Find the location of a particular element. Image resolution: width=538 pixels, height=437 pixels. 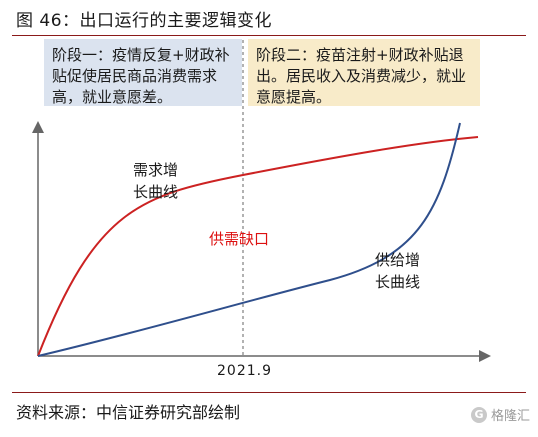

supply-curve-label-line2: 长曲线 is located at coordinates (397, 282).